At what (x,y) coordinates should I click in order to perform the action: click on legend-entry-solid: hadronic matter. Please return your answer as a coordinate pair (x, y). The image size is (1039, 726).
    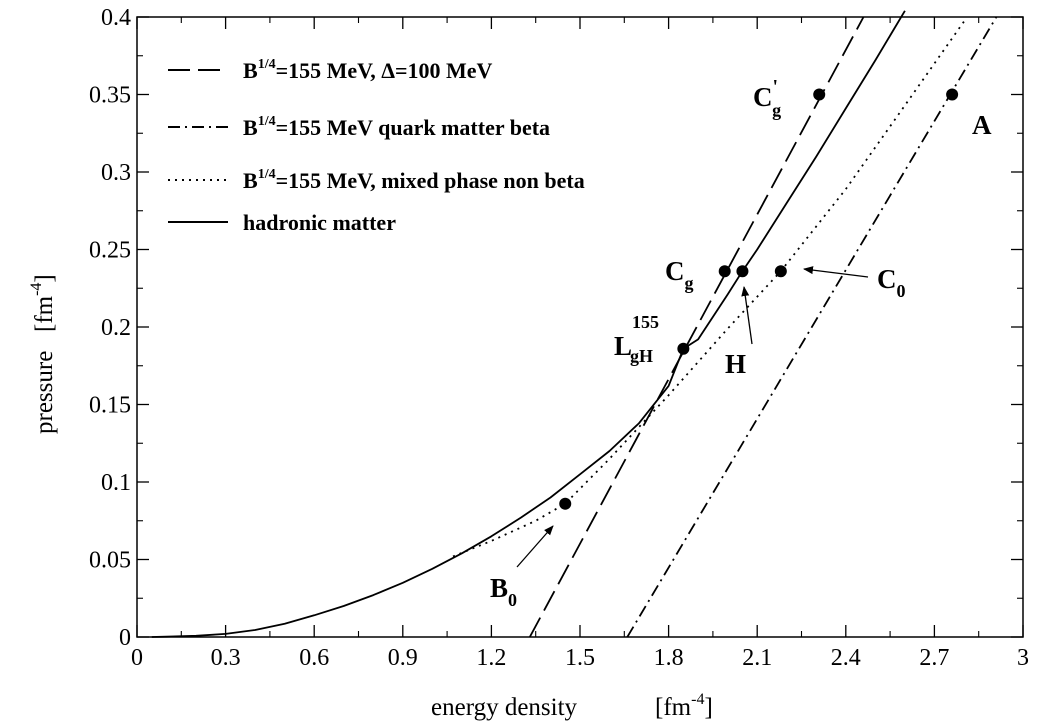
    Looking at the image, I should click on (282, 222).